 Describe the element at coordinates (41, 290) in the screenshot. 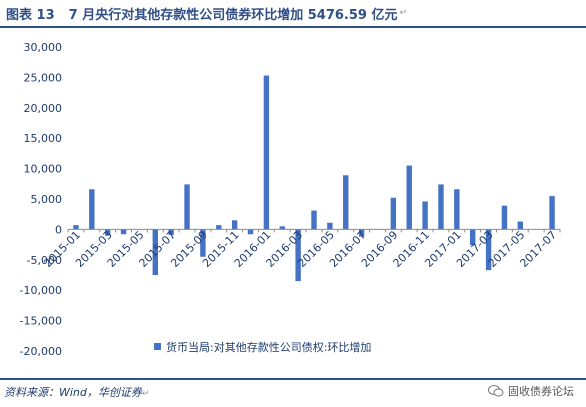

I see `y-tick-label: -10,000` at that location.